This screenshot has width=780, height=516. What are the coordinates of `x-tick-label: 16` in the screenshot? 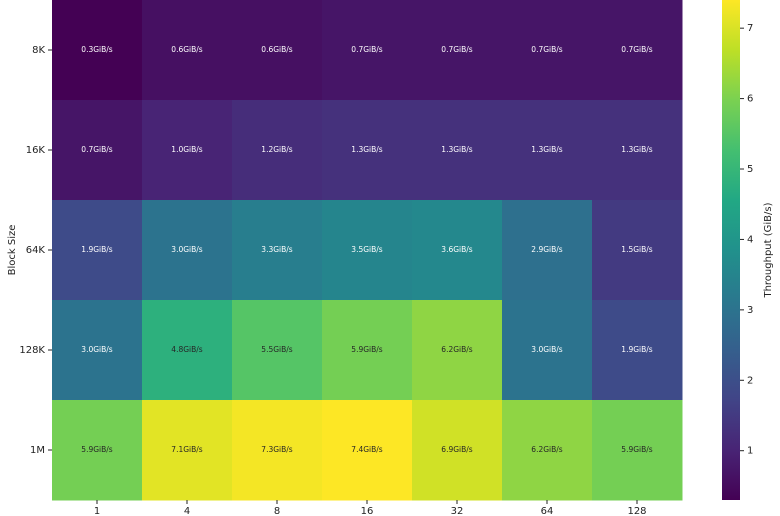 It's located at (367, 511).